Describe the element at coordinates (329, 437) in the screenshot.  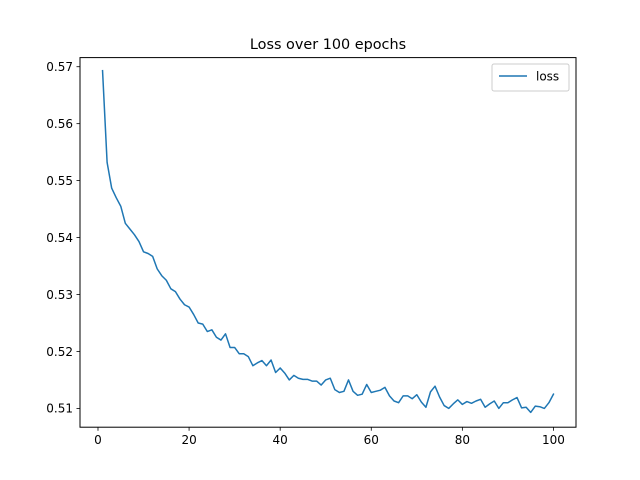
I see `x-axis: 0 20 40 60 80 100` at that location.